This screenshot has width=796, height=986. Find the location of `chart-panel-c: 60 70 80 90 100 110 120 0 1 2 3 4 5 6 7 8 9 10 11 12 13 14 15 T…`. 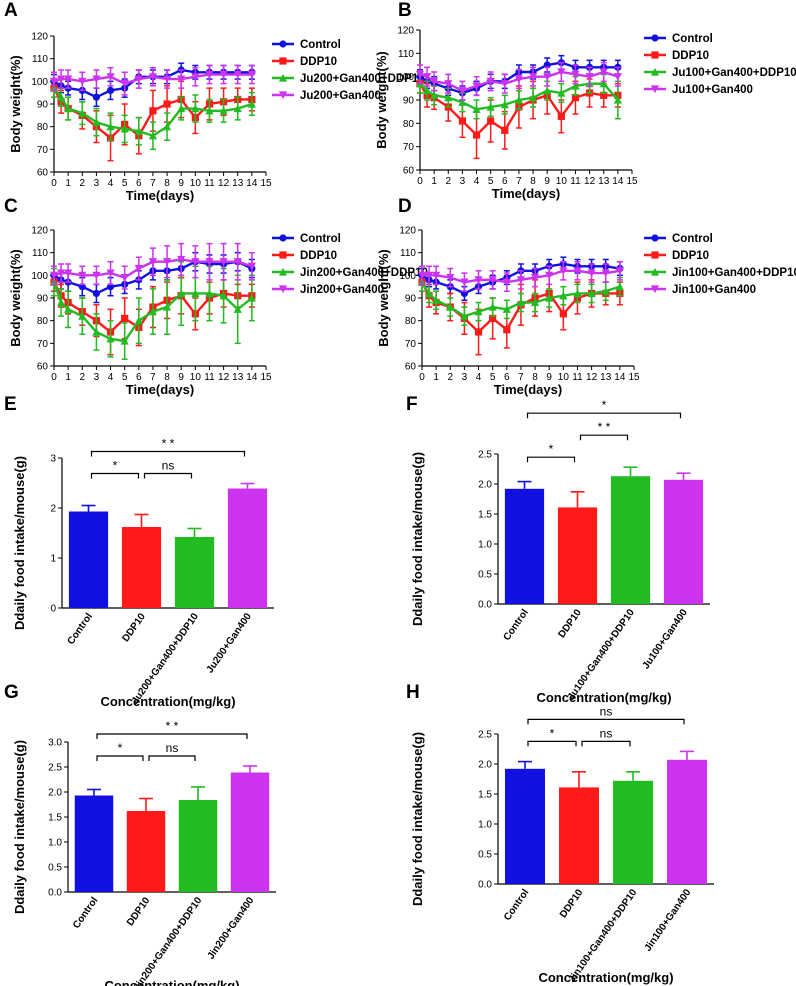

chart-panel-c: 60 70 80 90 100 110 120 0 1 2 3 4 5 6 7 8 9 10 11 12 13 14 15 T… is located at coordinates (214, 297).